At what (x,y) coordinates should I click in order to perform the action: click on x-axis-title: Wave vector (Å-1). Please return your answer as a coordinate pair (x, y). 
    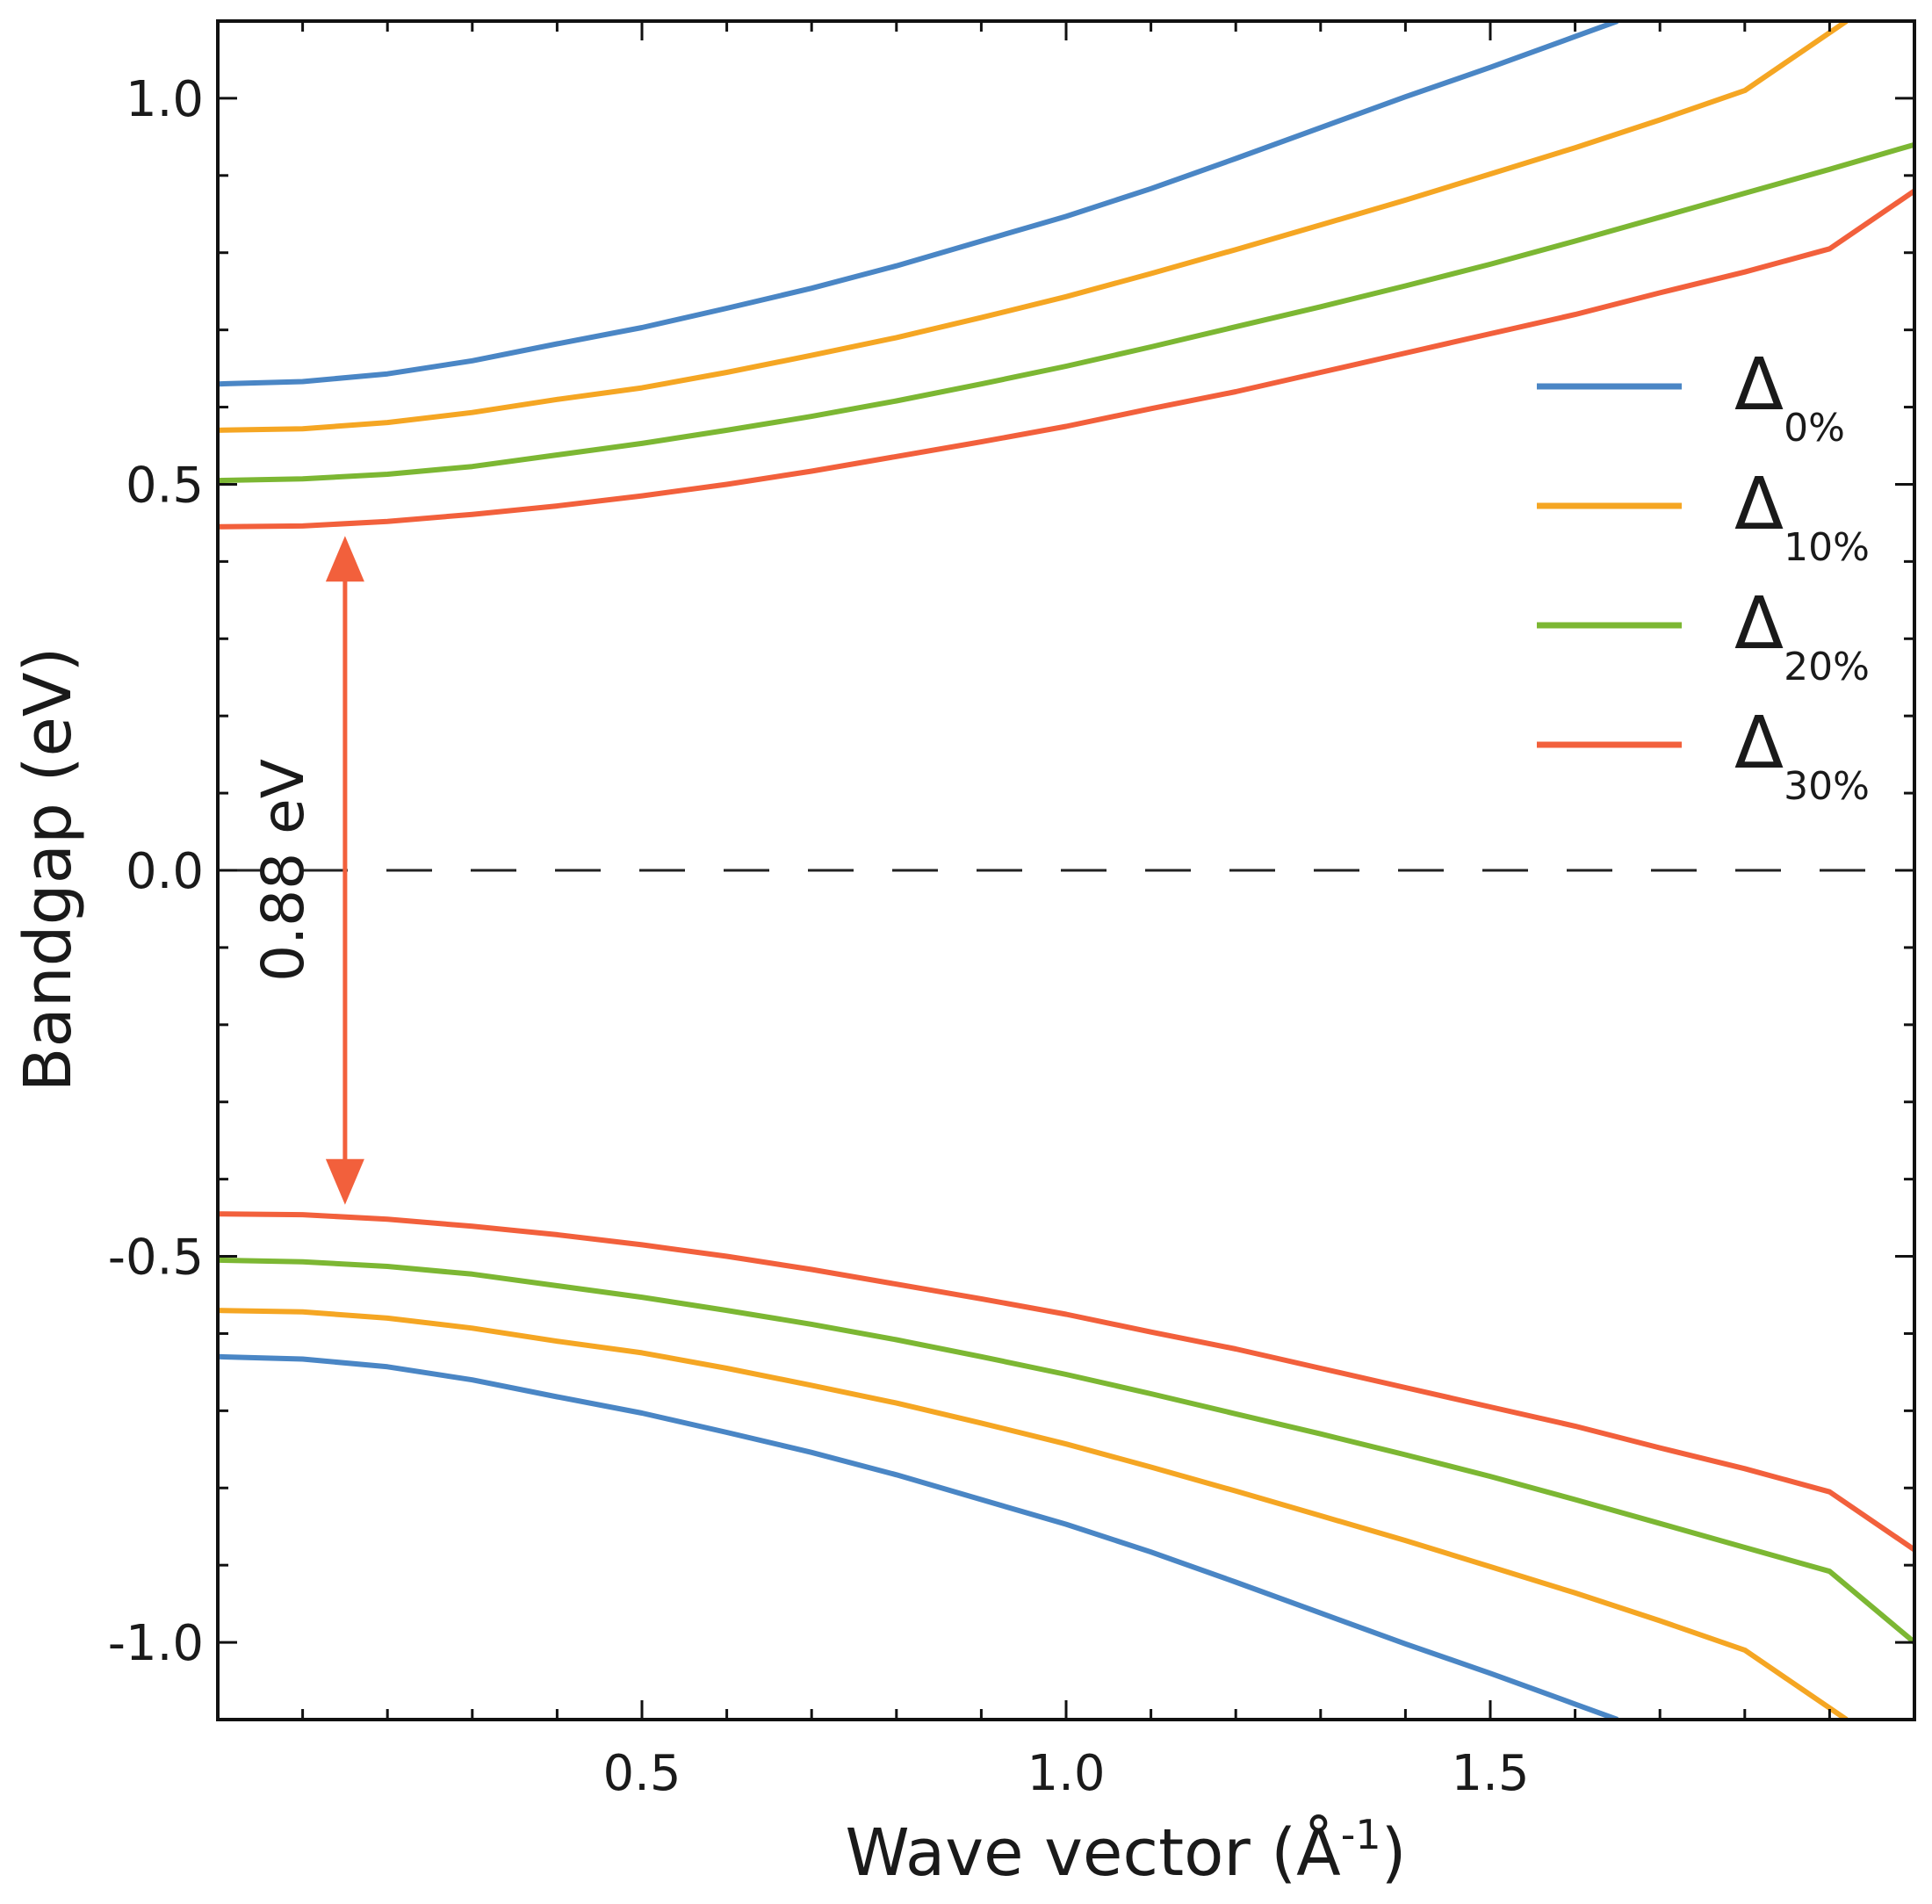
    Looking at the image, I should click on (1125, 1851).